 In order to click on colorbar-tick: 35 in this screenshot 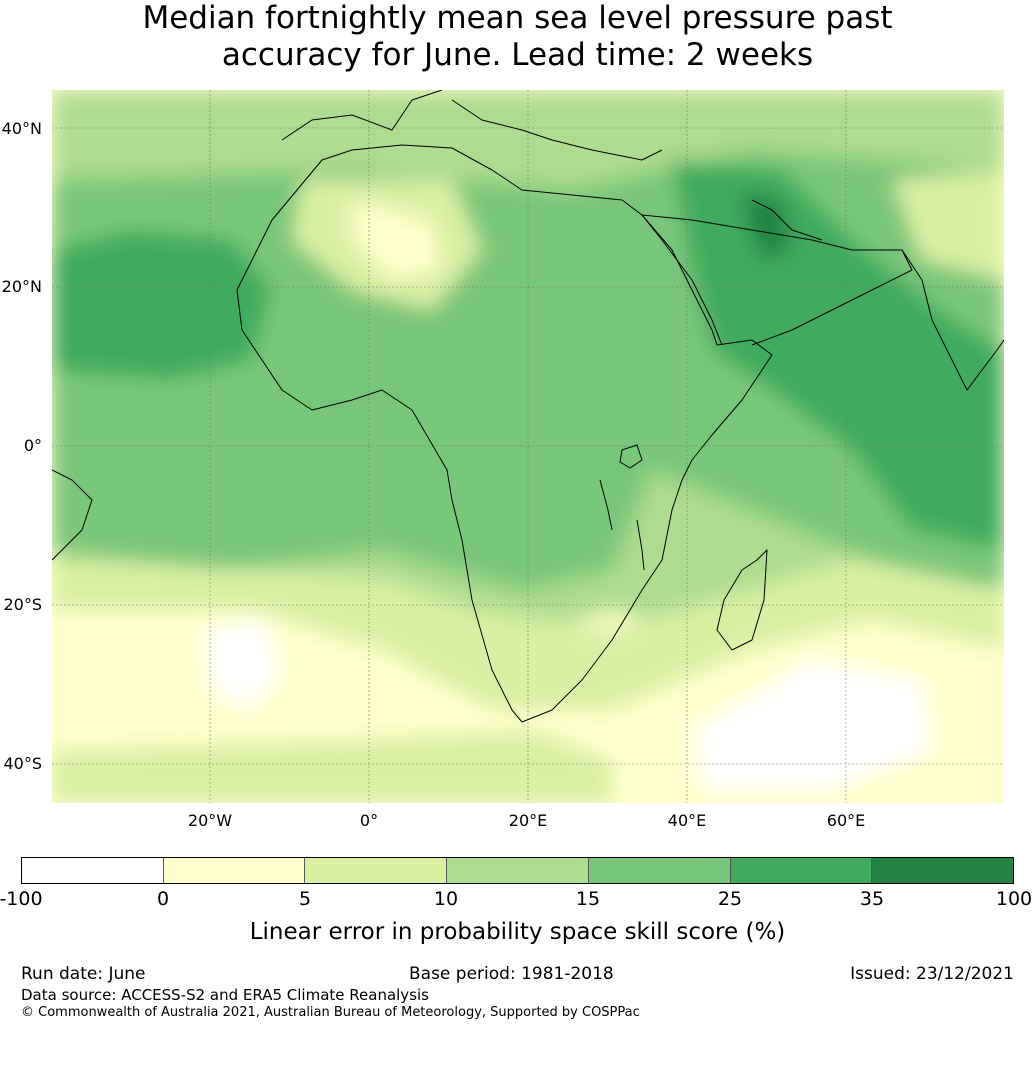, I will do `click(872, 899)`.